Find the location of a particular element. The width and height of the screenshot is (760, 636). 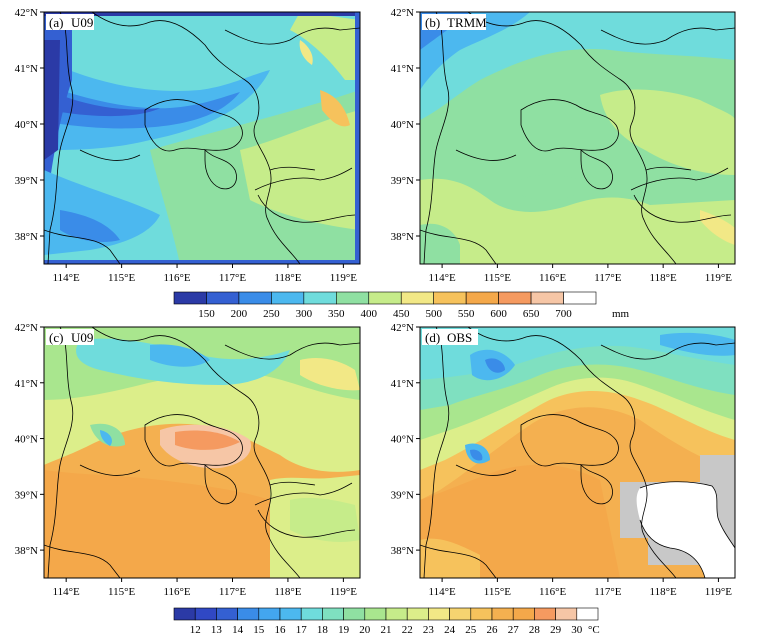

panel-c-xtick-label: 117°E is located at coordinates (232, 592).